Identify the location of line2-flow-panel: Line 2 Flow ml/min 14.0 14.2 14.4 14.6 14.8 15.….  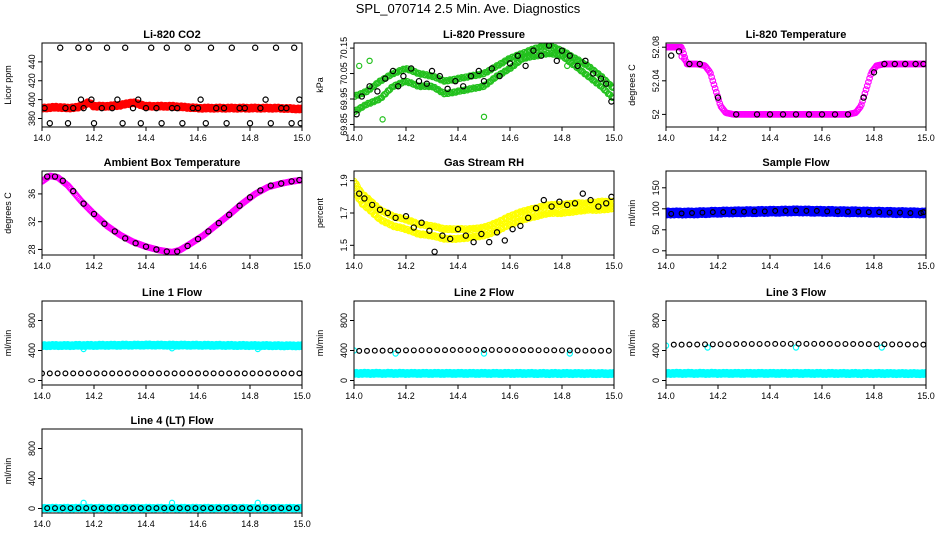
(469, 344).